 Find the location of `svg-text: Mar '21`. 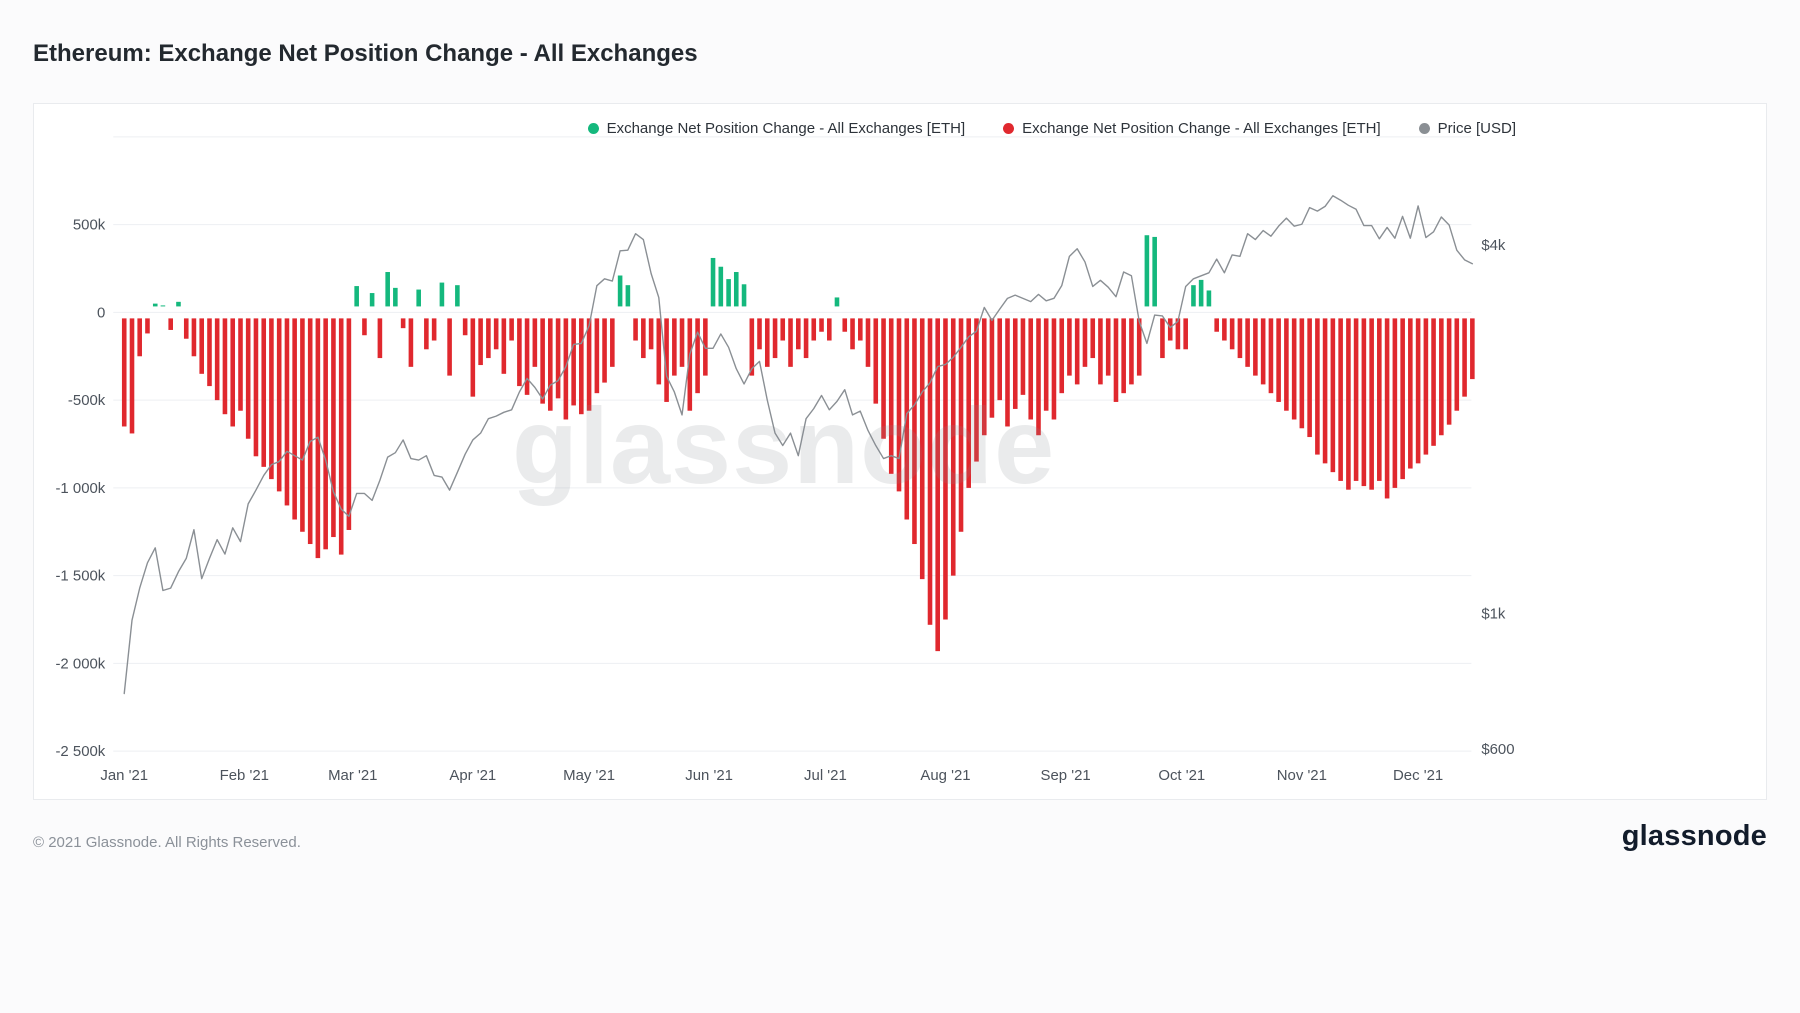

svg-text: Mar '21 is located at coordinates (352, 775).